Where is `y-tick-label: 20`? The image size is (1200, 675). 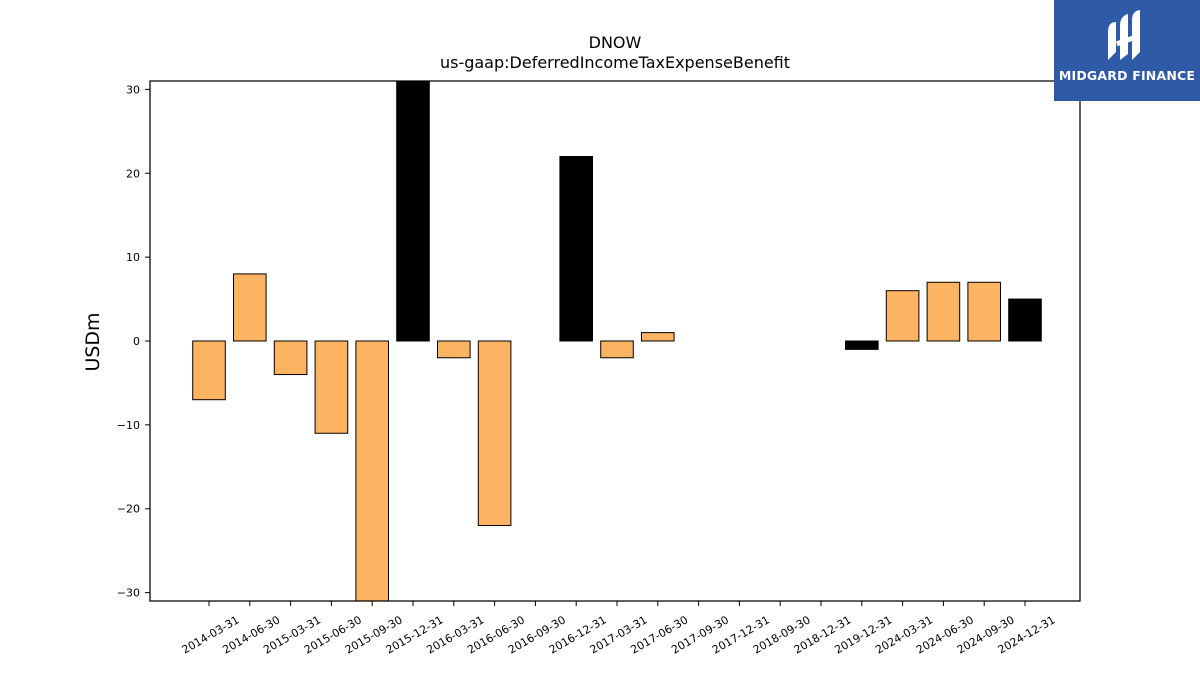
y-tick-label: 20 is located at coordinates (133, 173).